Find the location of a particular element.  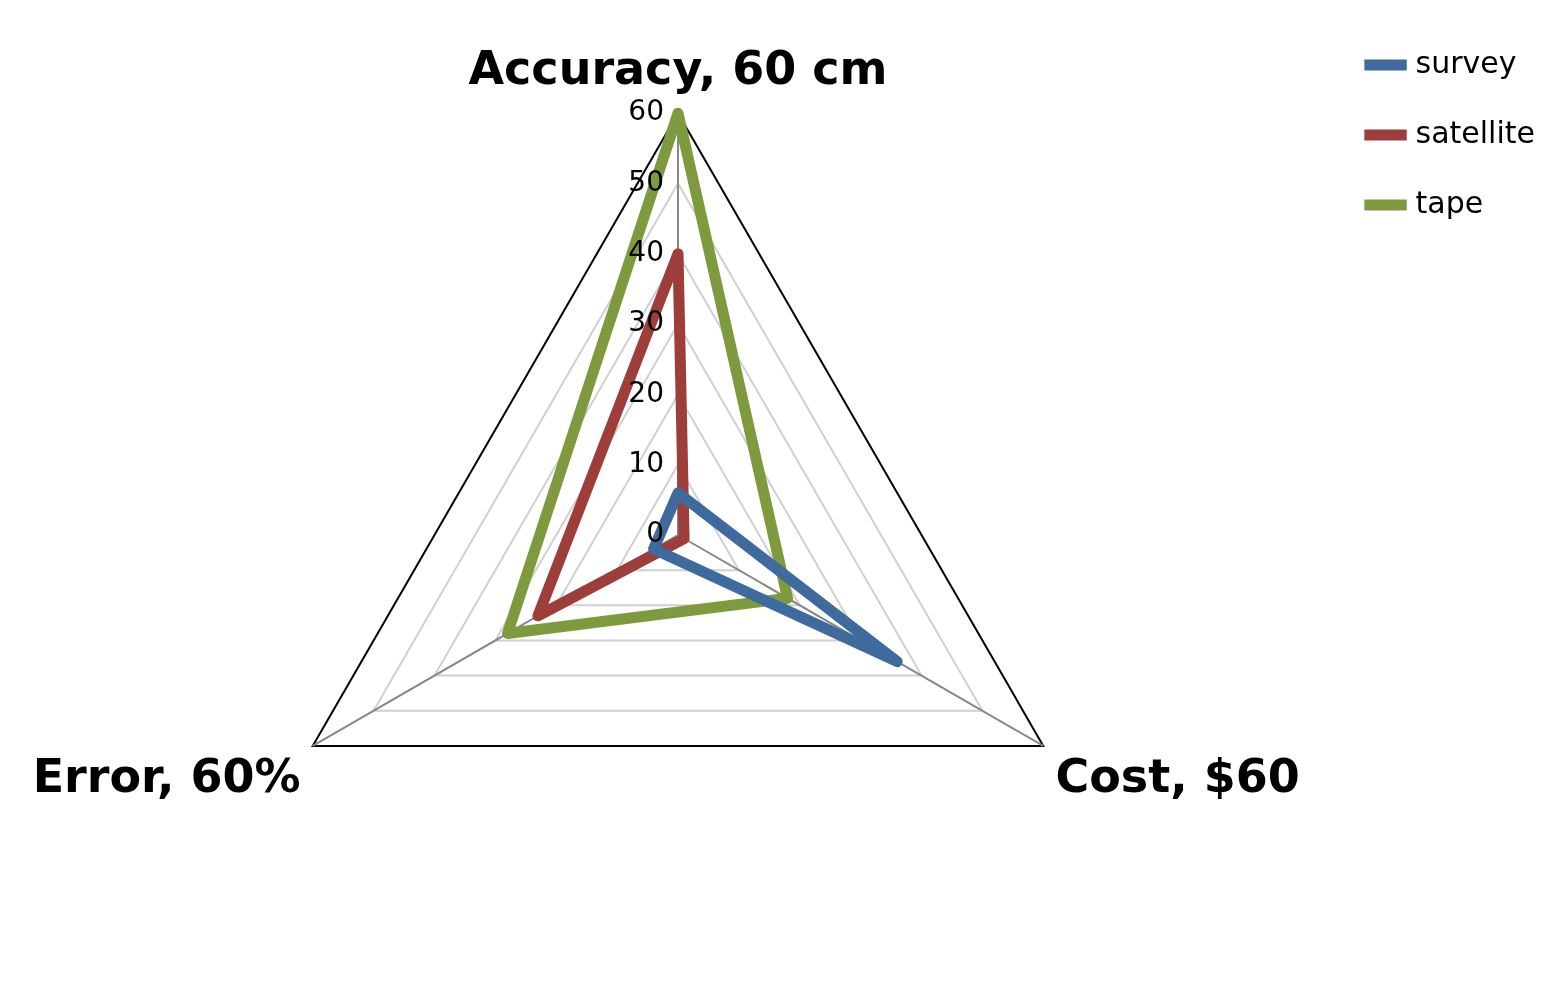

legend-label: satellite is located at coordinates (1475, 132).